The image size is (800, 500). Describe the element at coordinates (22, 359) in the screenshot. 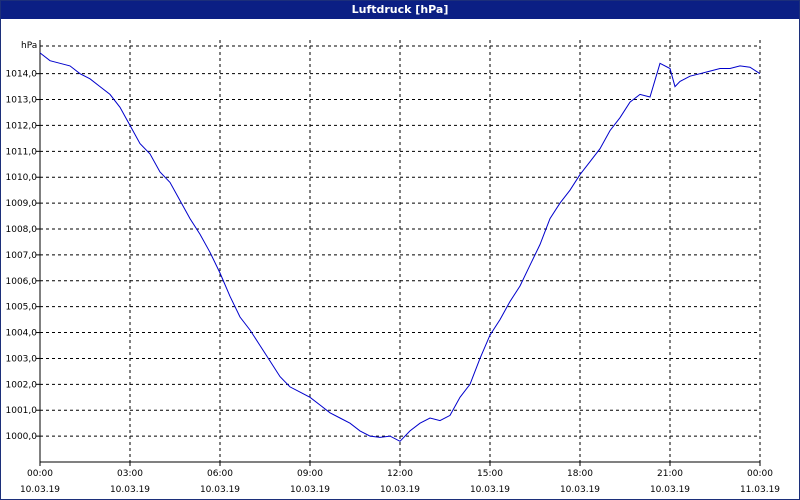

I see `y-tick-label: 1003,0` at that location.